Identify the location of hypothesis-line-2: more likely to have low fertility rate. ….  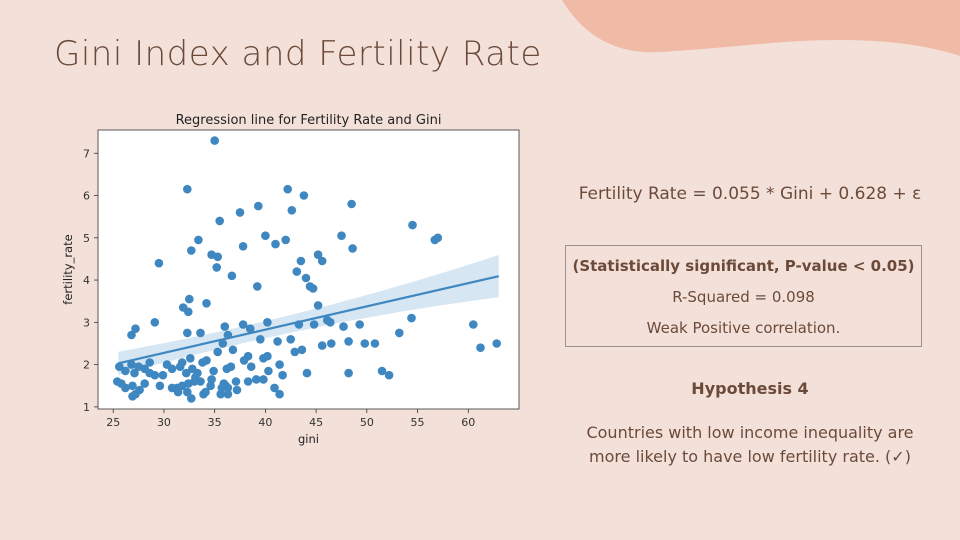
(750, 456).